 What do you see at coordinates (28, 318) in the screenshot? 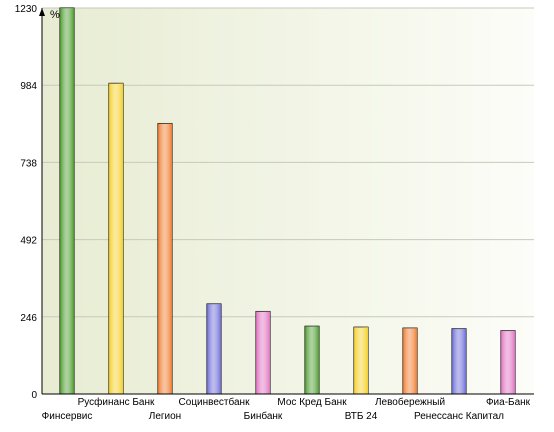
I see `y-tick-label: 246` at bounding box center [28, 318].